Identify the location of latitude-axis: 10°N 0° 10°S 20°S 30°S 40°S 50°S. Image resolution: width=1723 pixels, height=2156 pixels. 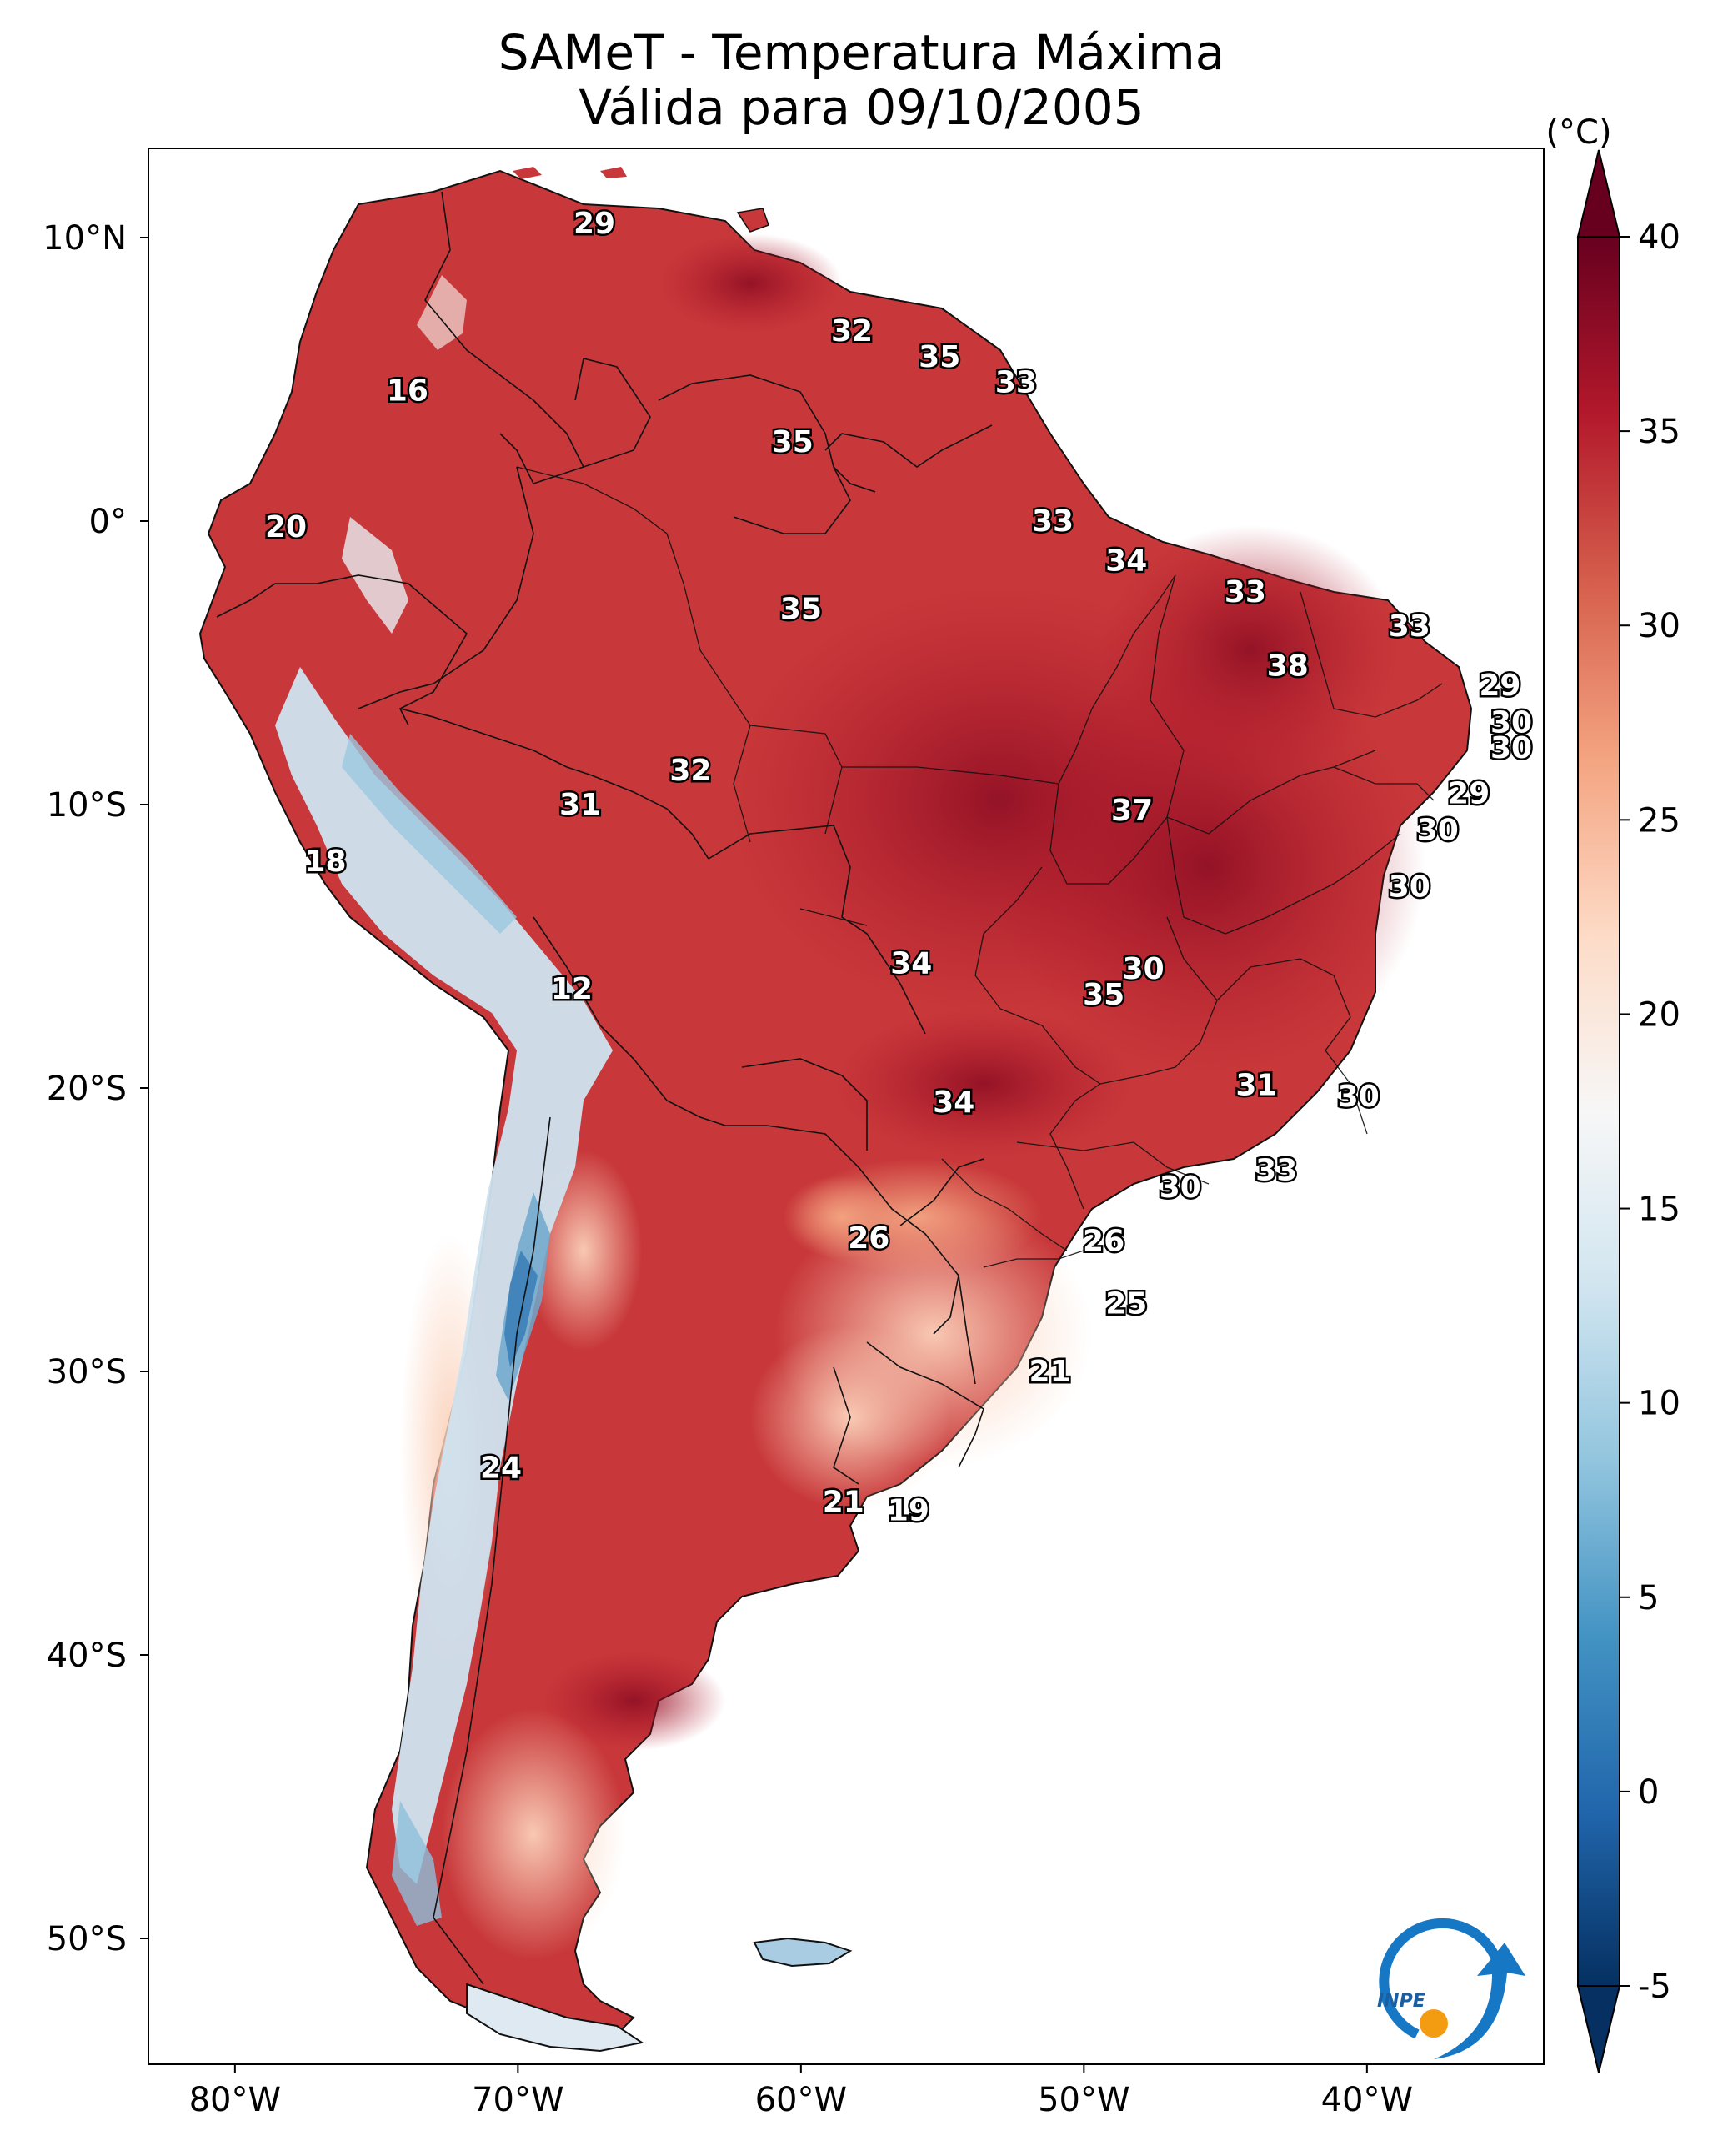
(95, 1088).